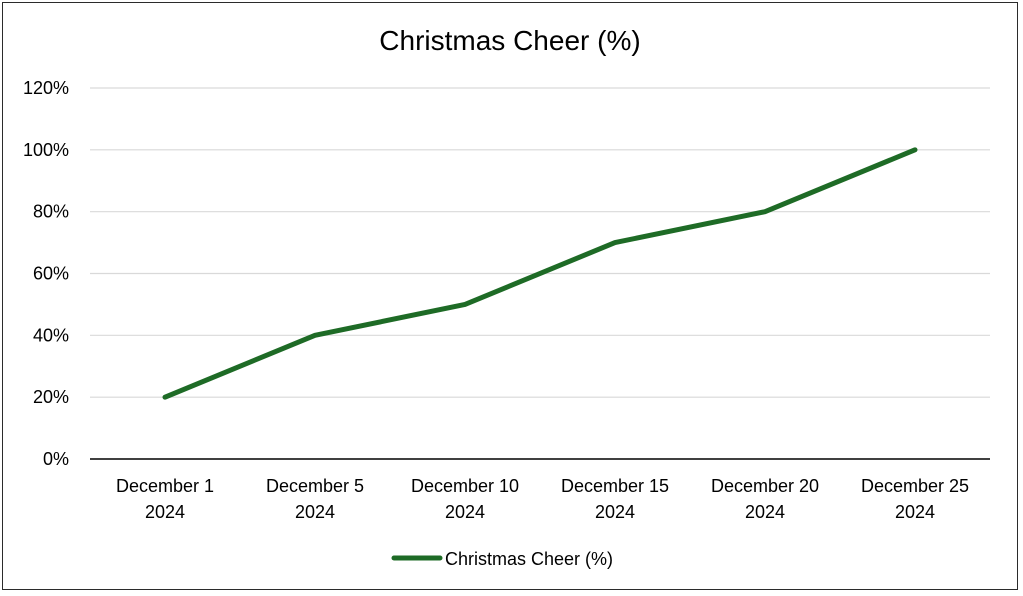 The image size is (1023, 596). I want to click on x-tick-label: December 5 2024, so click(315, 499).